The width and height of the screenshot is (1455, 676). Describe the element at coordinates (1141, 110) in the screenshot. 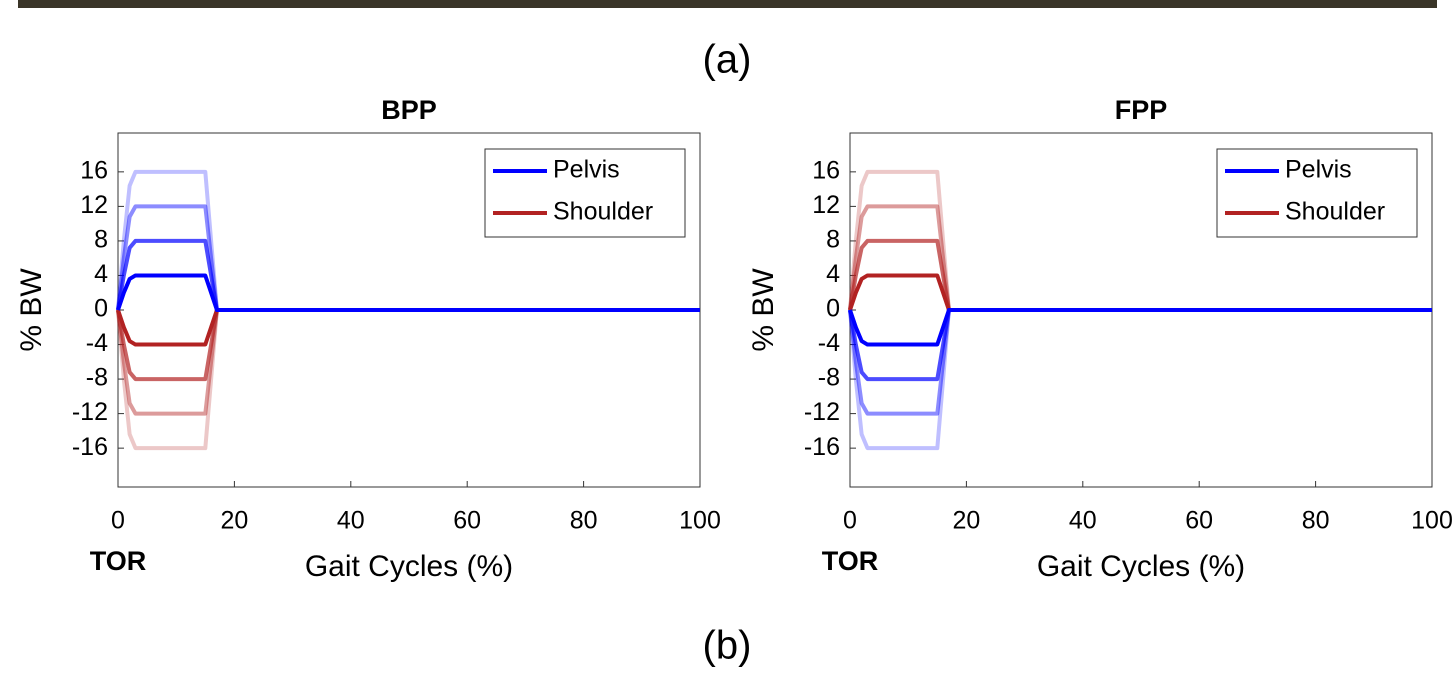

I see `chart-title: FPP` at that location.